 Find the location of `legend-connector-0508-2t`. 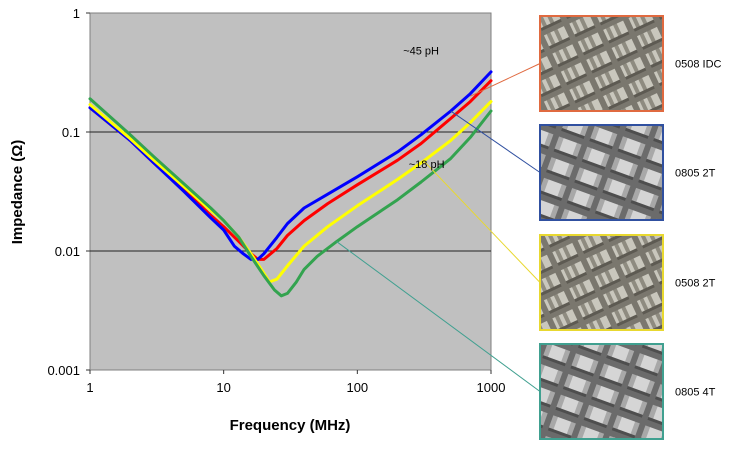

legend-connector-0508-2t is located at coordinates (481, 221).